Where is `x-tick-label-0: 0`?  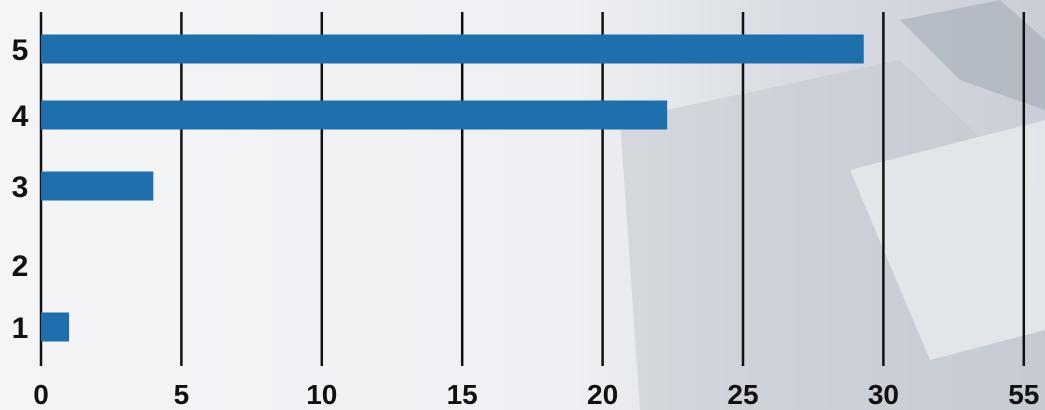
x-tick-label-0: 0 is located at coordinates (41, 394).